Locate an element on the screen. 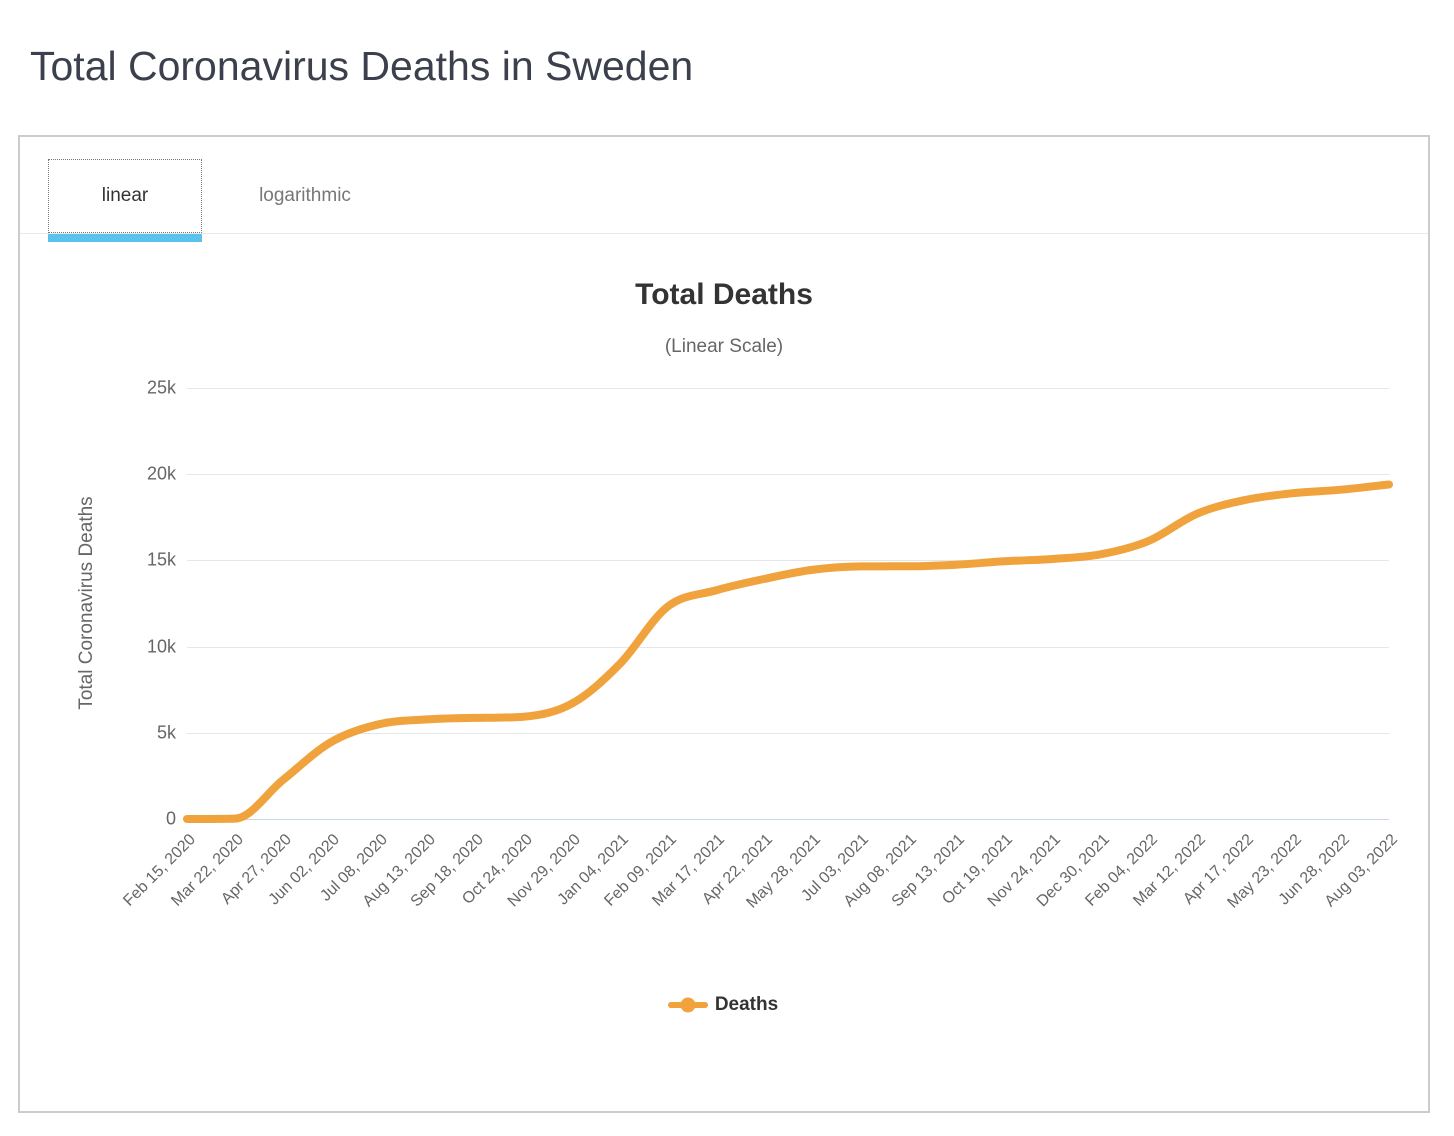  y-axis-tick-label: 15k is located at coordinates (161, 559).